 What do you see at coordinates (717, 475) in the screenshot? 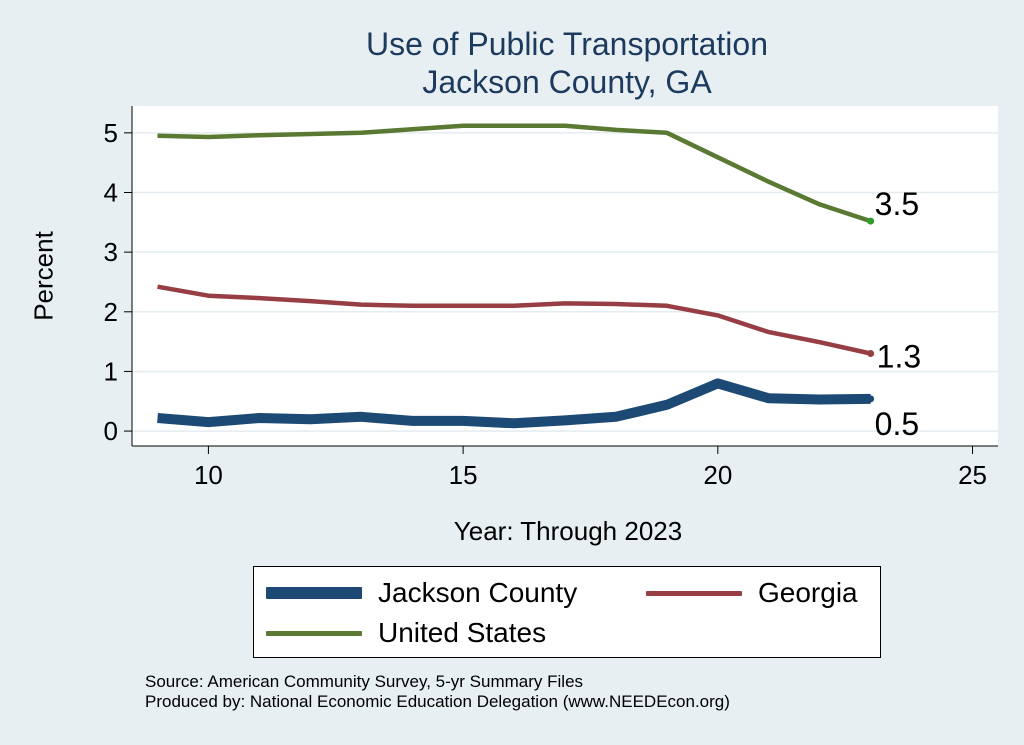
I see `x-tick-label-20: 20` at bounding box center [717, 475].